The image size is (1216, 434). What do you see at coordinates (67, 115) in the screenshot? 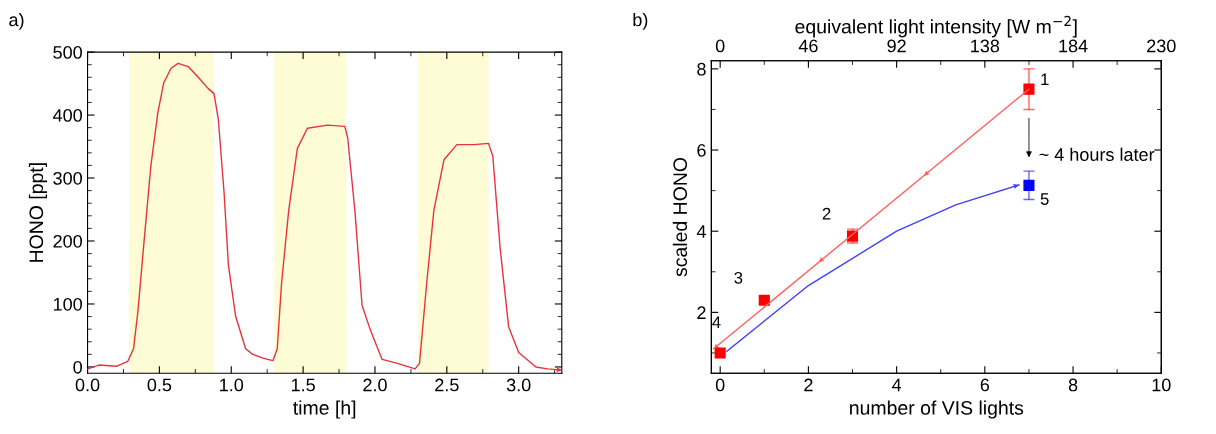
I see `y-tick-label: 400` at bounding box center [67, 115].